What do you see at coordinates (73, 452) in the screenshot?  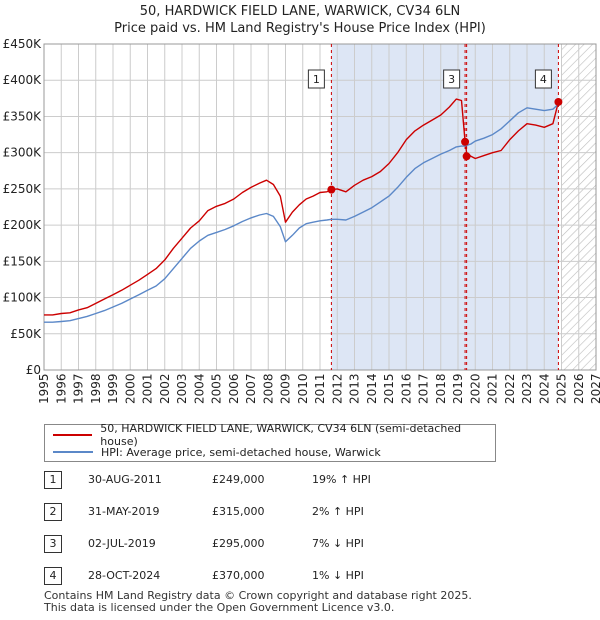 I see `legend-hpi-swatch` at bounding box center [73, 452].